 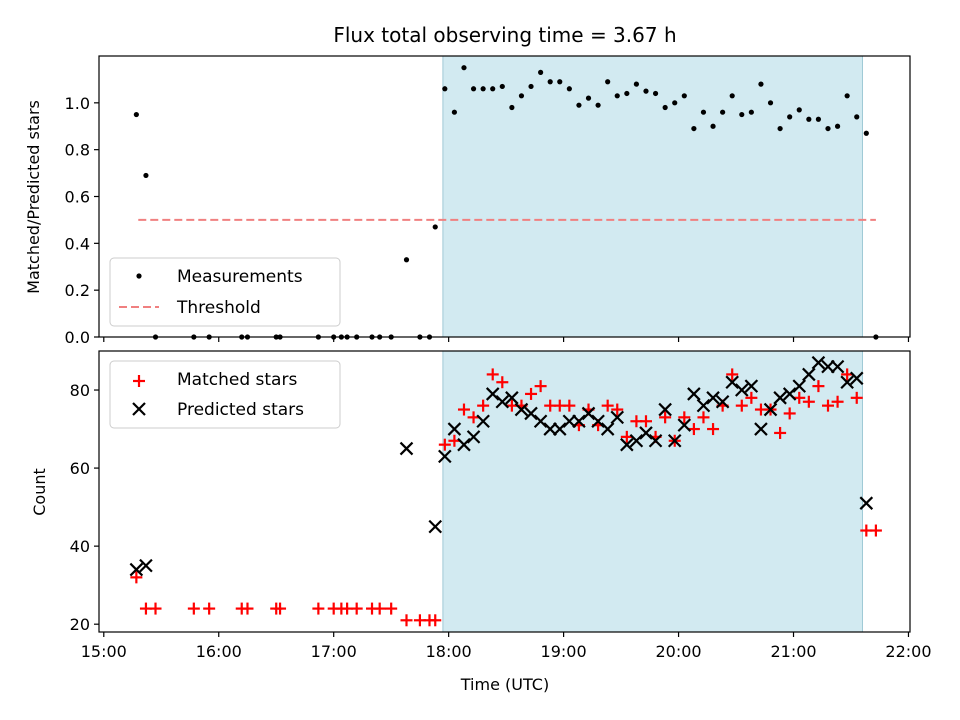 I want to click on y-tick-label: 80, so click(x=80, y=390).